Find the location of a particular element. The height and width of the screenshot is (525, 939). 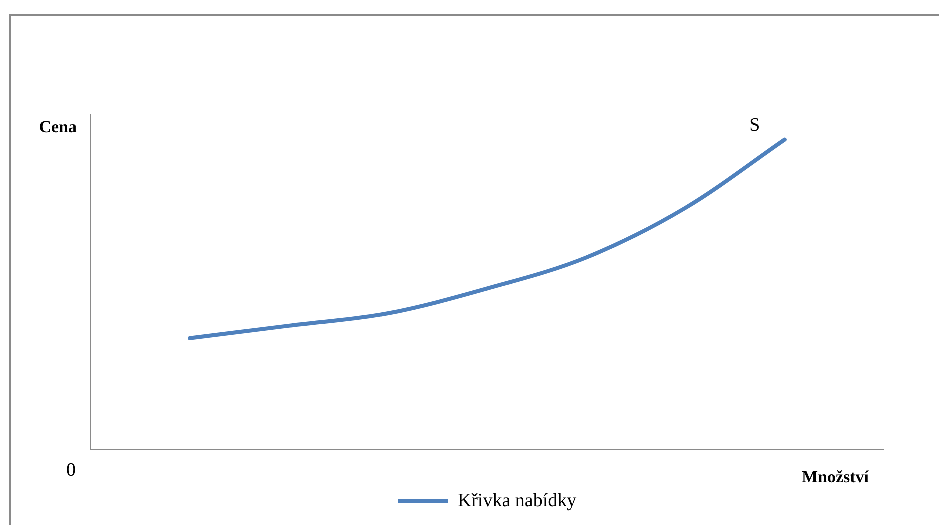

legend-label: Křivka nabídky is located at coordinates (518, 501).